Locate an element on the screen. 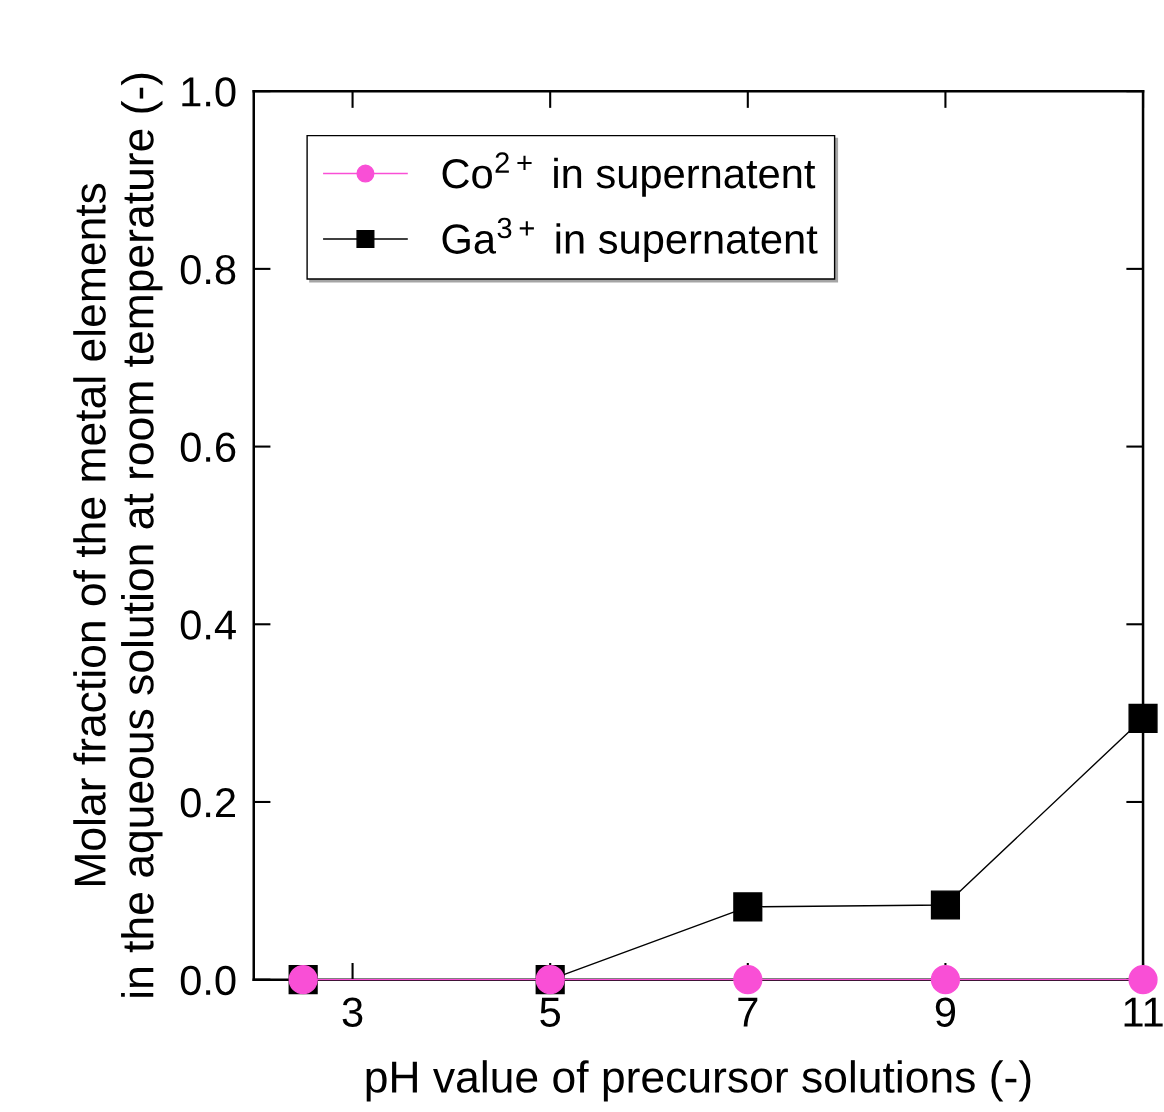  legend-label: Ga$^{3+}$ in supernatent is located at coordinates (630, 240).